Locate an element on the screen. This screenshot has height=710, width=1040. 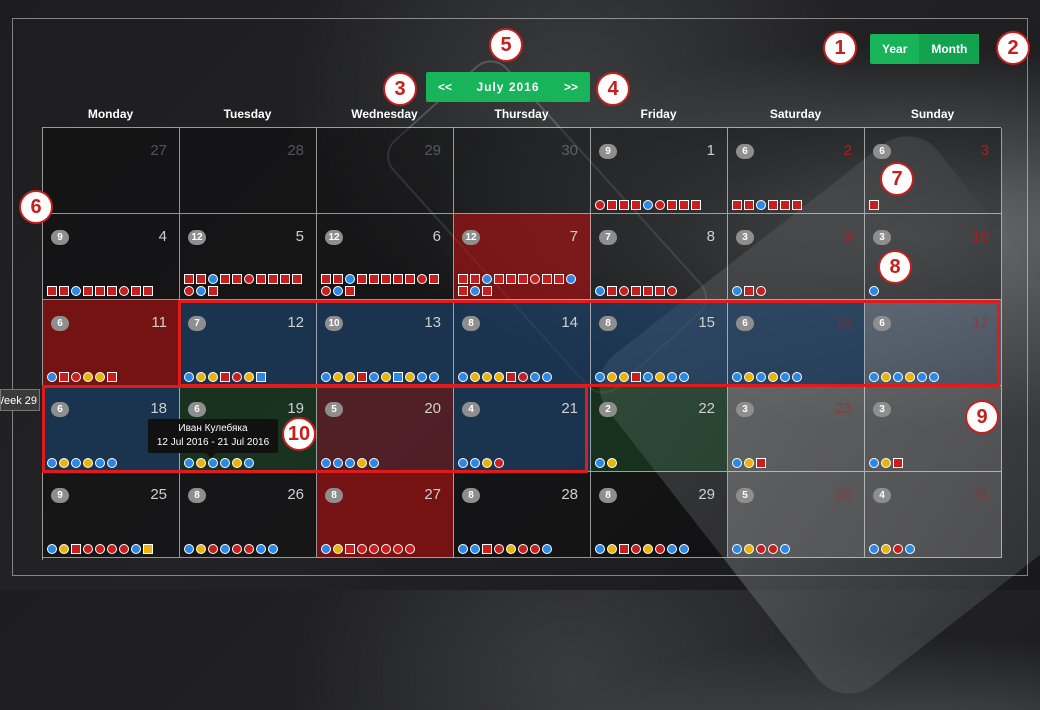
day-cell: 27 is located at coordinates (111, 171).